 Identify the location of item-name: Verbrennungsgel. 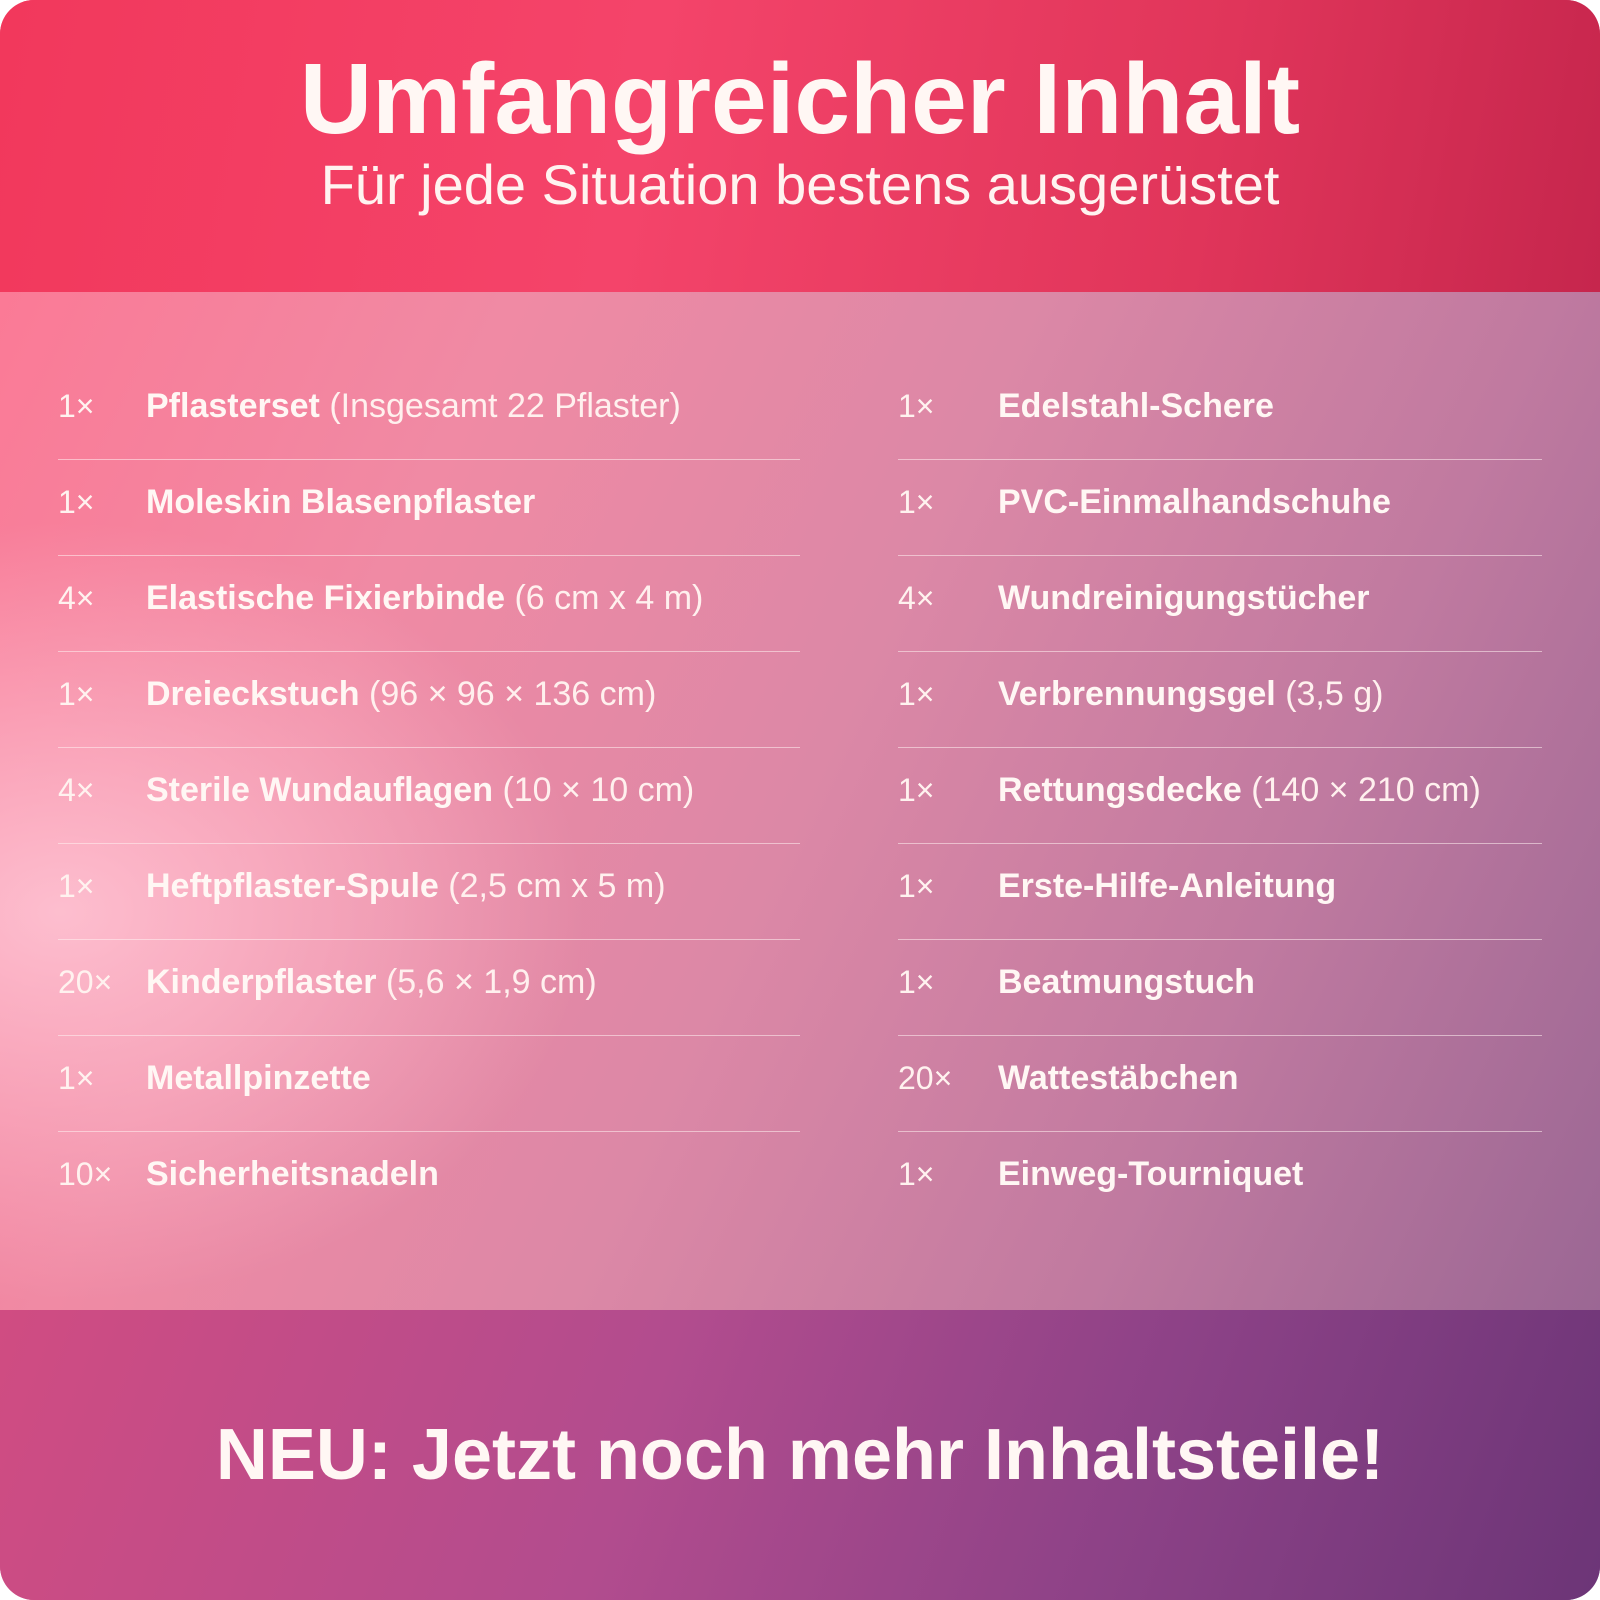
(1137, 694).